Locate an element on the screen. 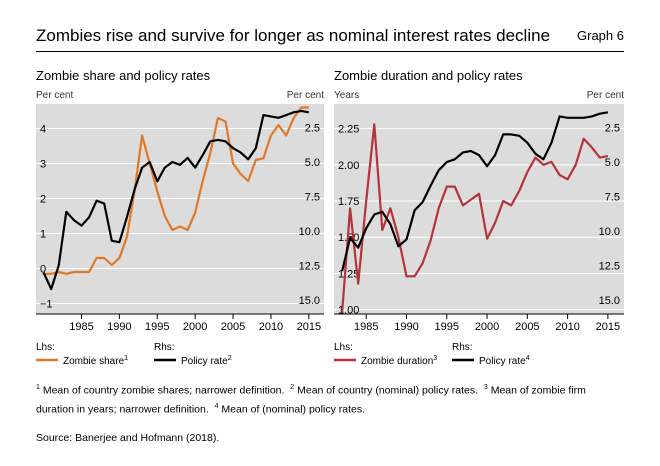  chart1-legend-label-2-text: Policy rate is located at coordinates (204, 361).